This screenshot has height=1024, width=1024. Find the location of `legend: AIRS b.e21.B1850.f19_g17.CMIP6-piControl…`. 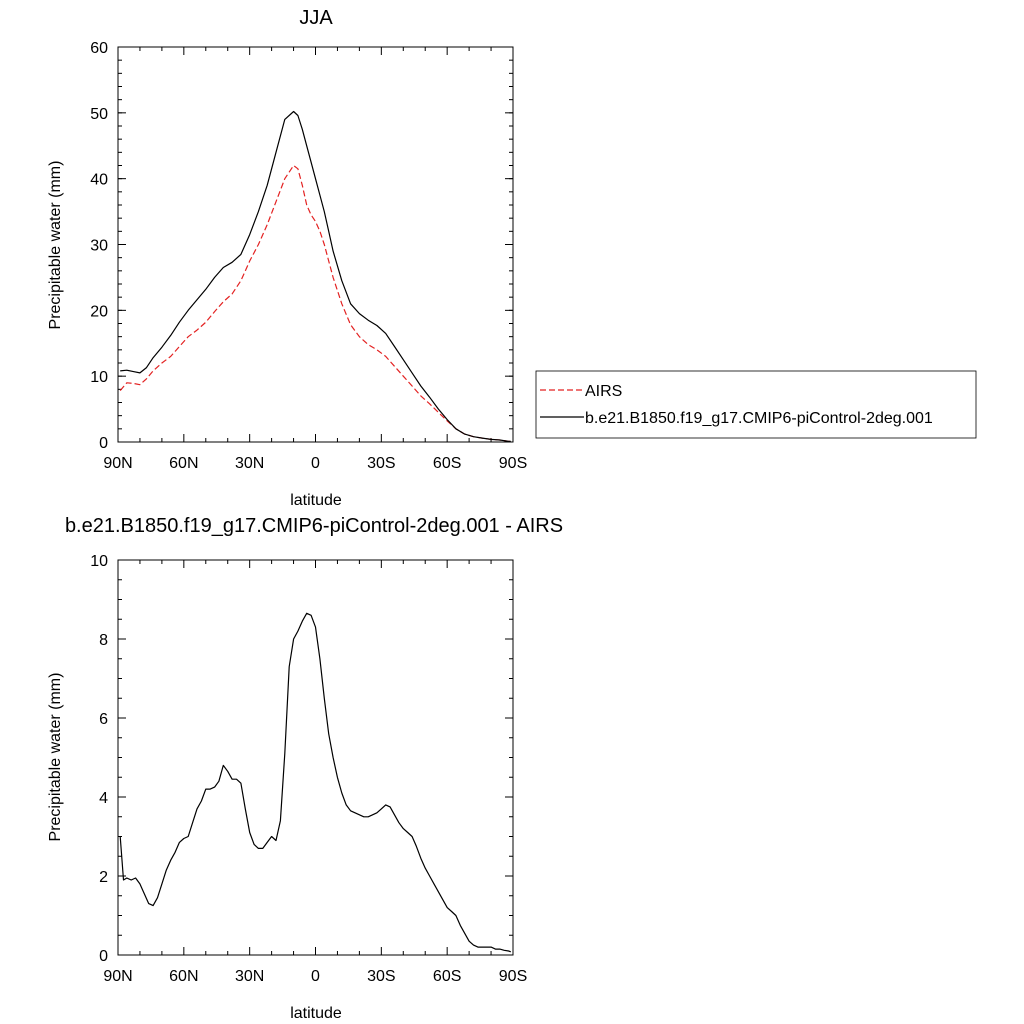

legend: AIRS b.e21.B1850.f19_g17.CMIP6-piControl… is located at coordinates (756, 404).